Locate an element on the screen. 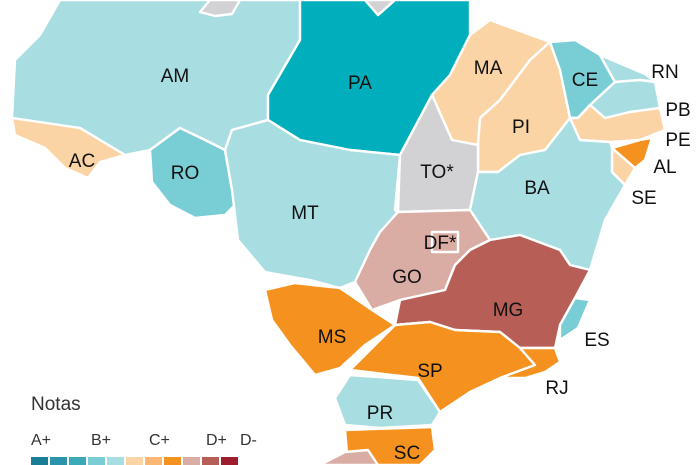 The width and height of the screenshot is (697, 465). legend-title: Notas is located at coordinates (56, 404).